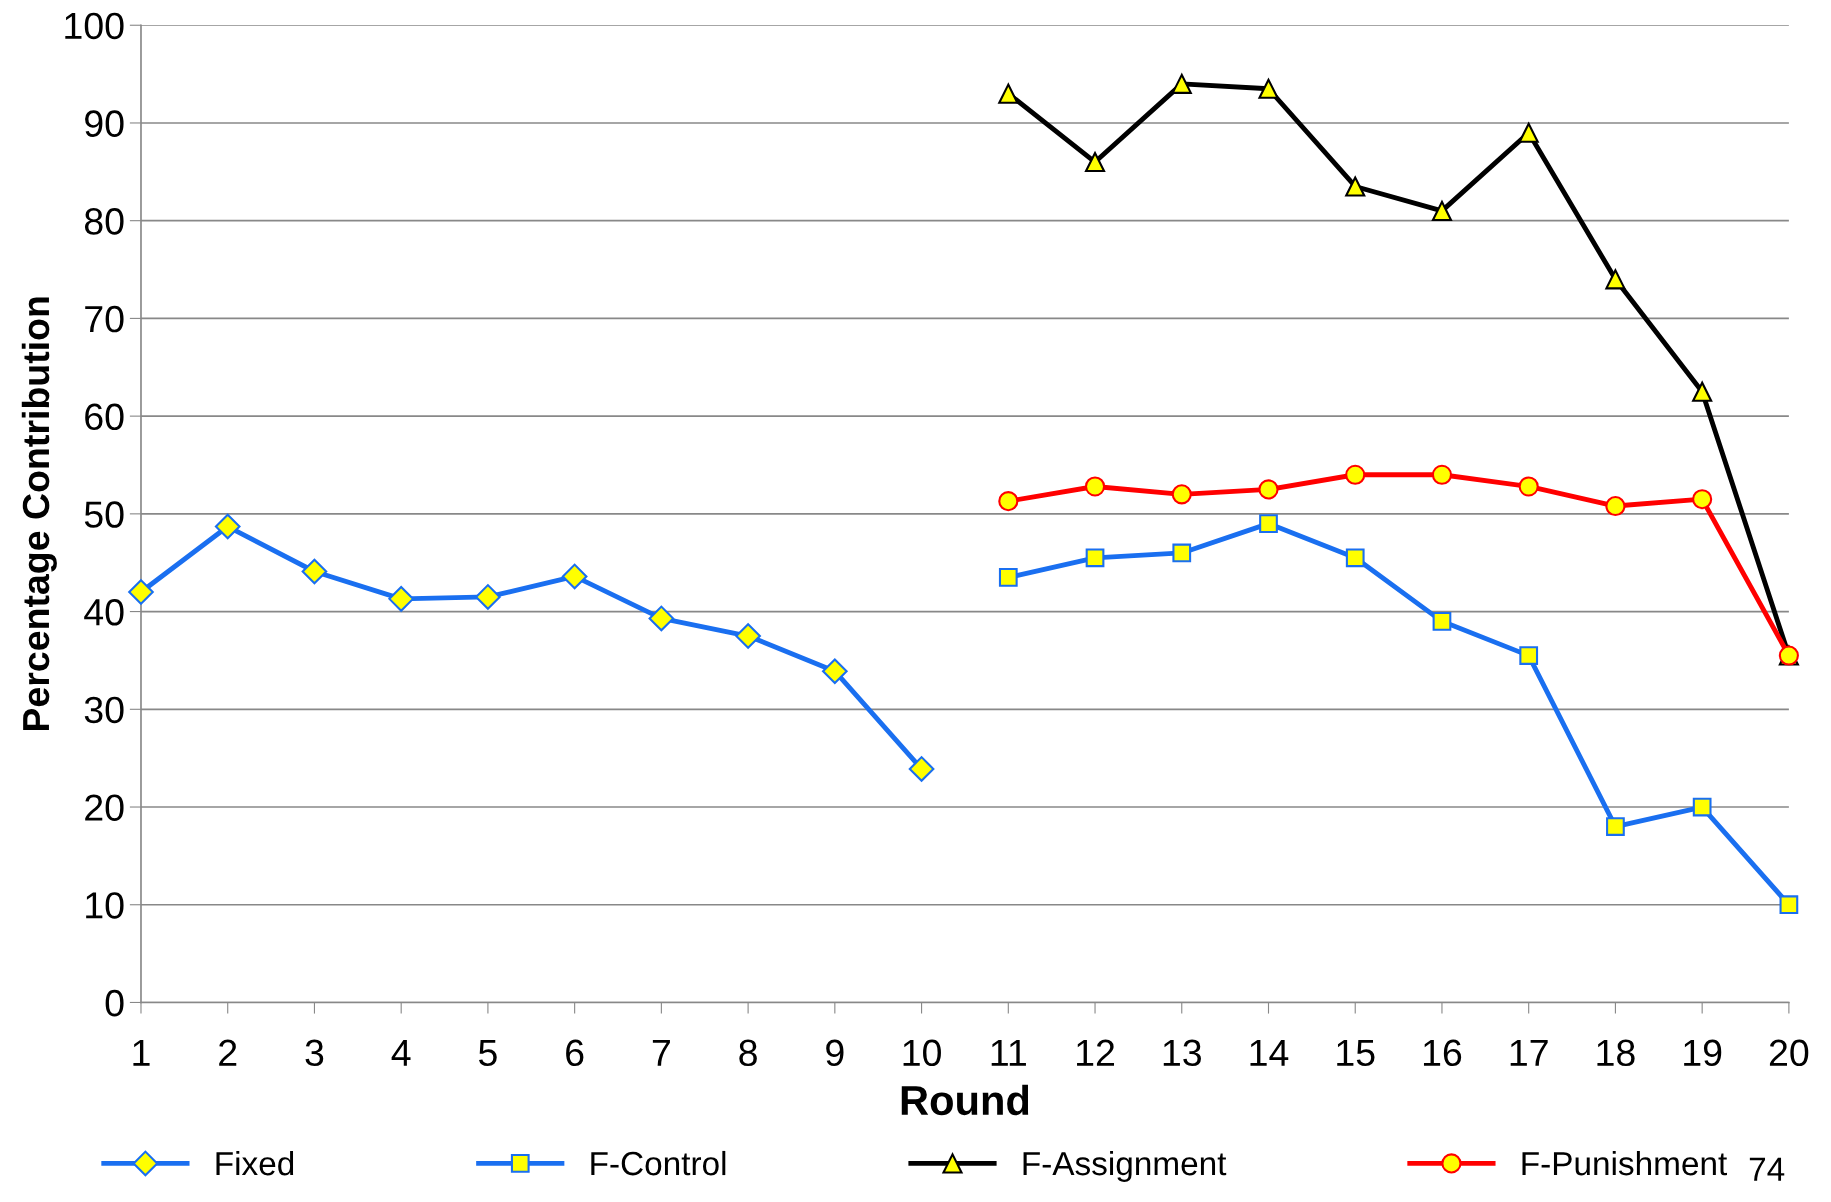 Image resolution: width=1831 pixels, height=1202 pixels. I want to click on x-tick-label: 18, so click(1616, 1053).